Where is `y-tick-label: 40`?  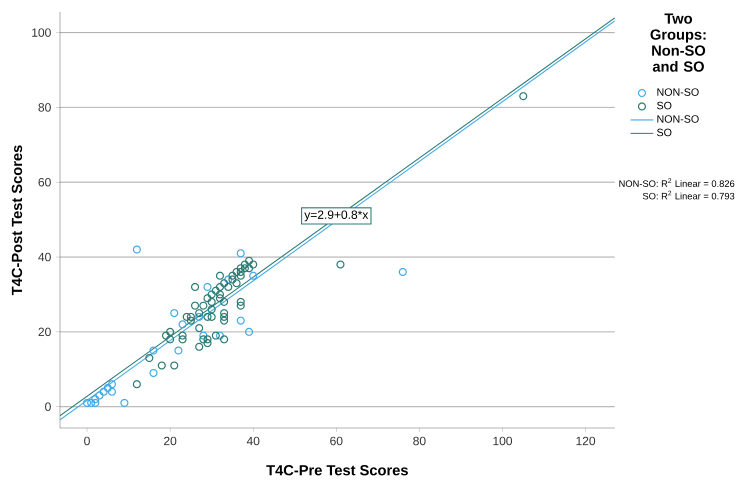
y-tick-label: 40 is located at coordinates (44, 257).